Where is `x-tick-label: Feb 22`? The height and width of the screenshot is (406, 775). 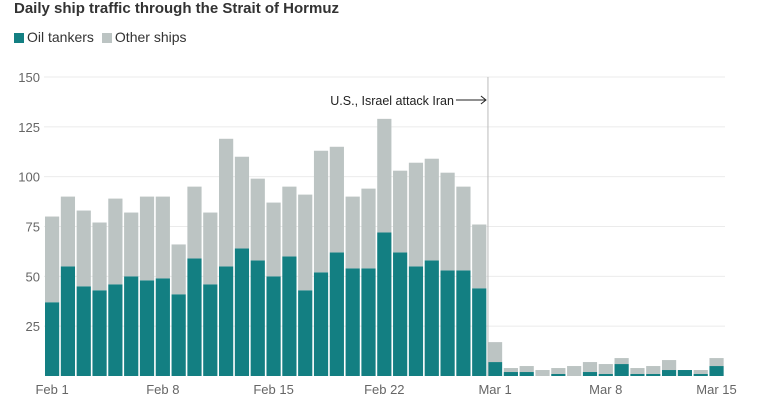 x-tick-label: Feb 22 is located at coordinates (384, 389).